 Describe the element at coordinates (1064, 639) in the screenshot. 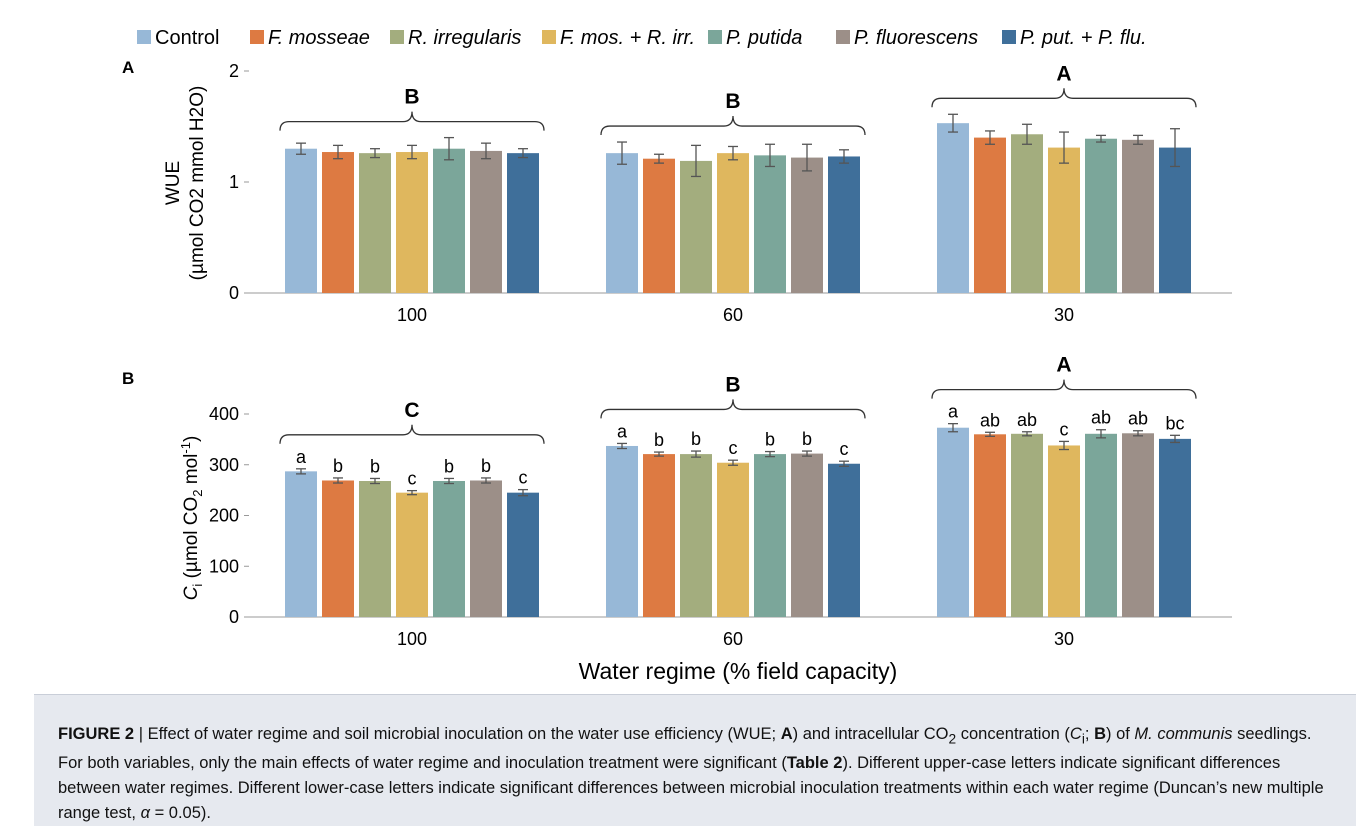

I see `panel-b-category-label: 30` at that location.